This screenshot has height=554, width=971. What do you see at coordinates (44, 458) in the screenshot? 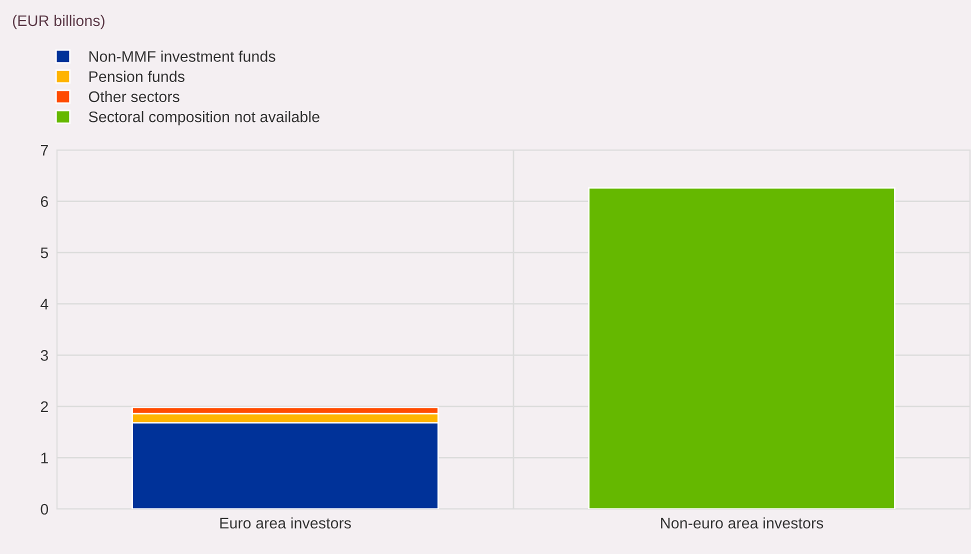
I see `y-tick-label: 1` at bounding box center [44, 458].